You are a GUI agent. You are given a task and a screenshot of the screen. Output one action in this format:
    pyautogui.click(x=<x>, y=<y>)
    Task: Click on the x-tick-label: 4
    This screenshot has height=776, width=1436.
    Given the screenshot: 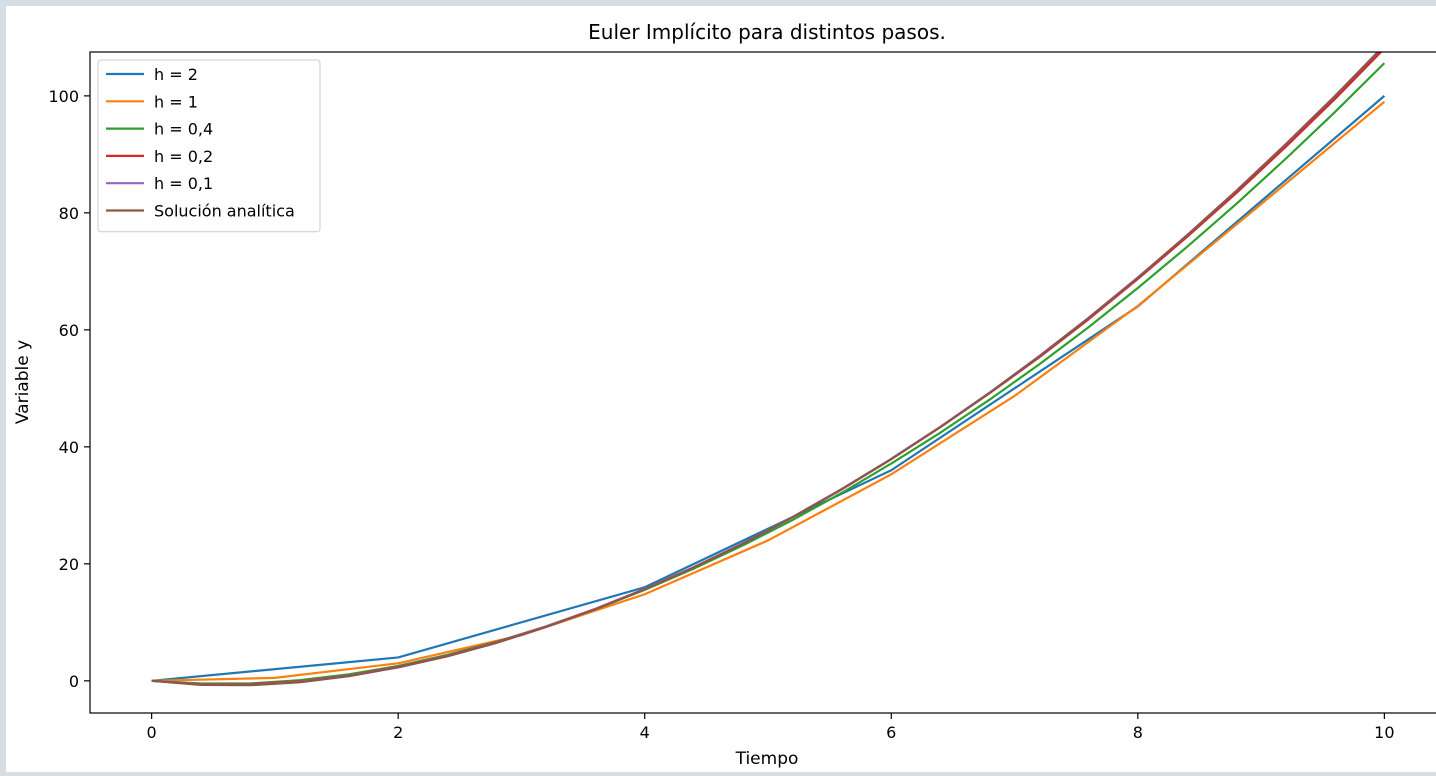 What is the action you would take?
    pyautogui.click(x=645, y=732)
    